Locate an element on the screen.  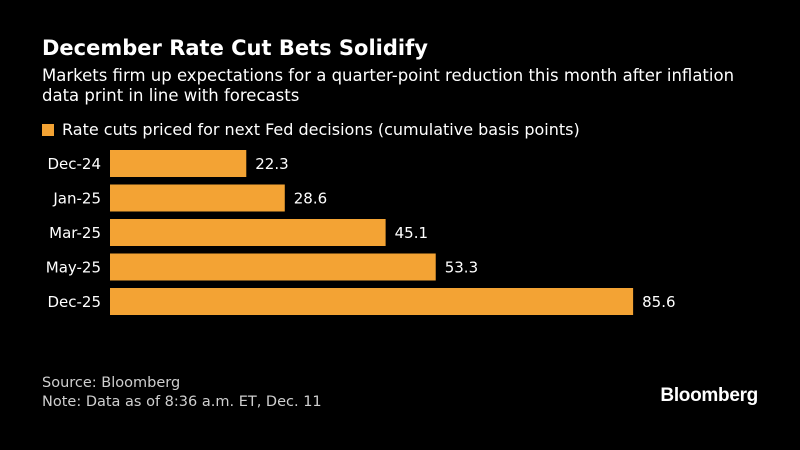
value-label: 22.3 is located at coordinates (271, 164).